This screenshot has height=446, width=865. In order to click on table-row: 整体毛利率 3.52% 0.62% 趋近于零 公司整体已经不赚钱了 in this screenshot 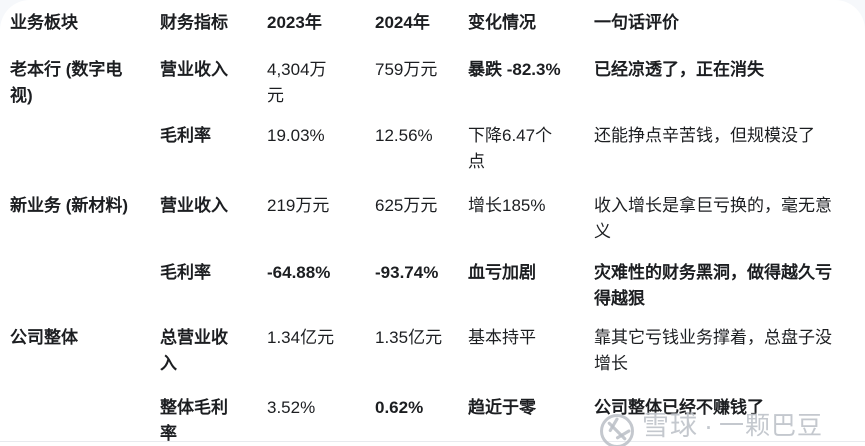, I will do `click(432, 420)`.